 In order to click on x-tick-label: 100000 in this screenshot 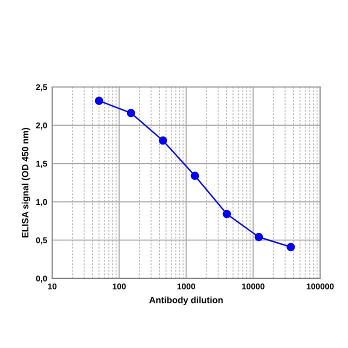, I will do `click(320, 286)`.